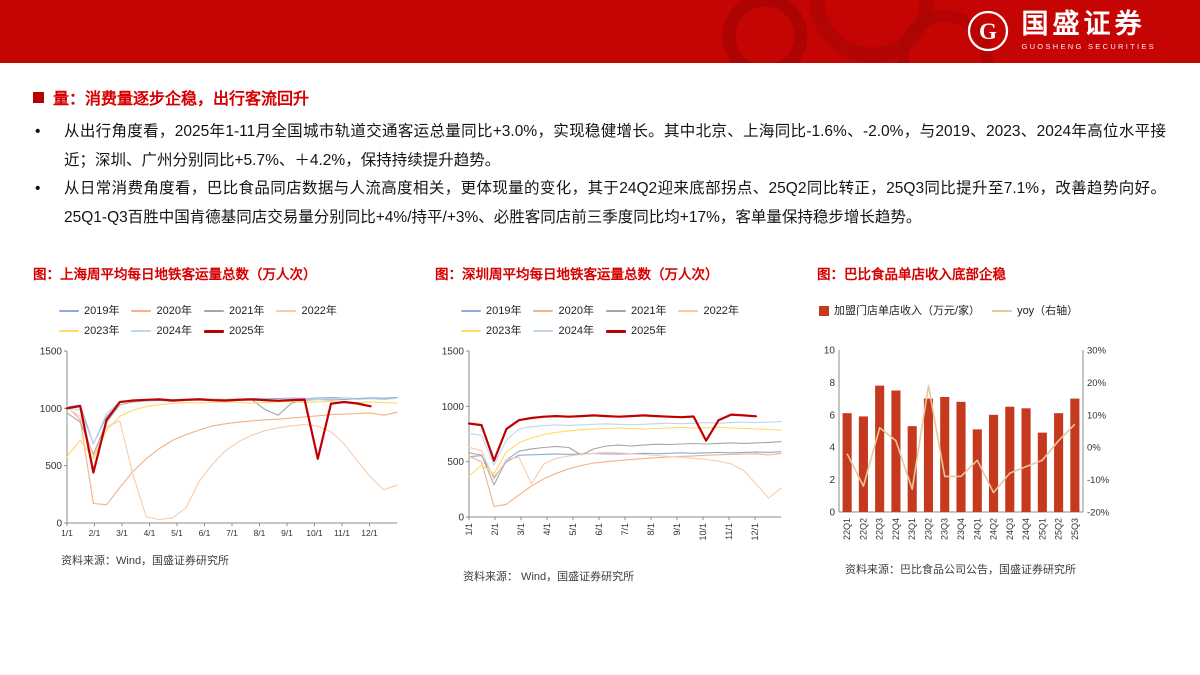  What do you see at coordinates (145, 560) in the screenshot?
I see `chart-source: 资料来源：Wind，国盛证券研究所` at bounding box center [145, 560].